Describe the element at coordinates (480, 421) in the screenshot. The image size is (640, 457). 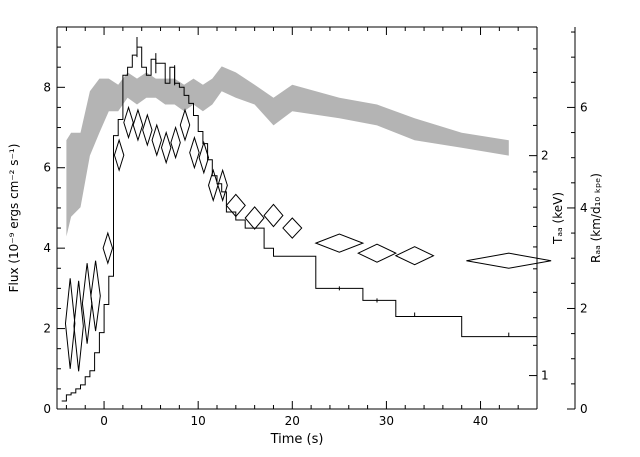
I see `x-tick-label: 40` at that location.